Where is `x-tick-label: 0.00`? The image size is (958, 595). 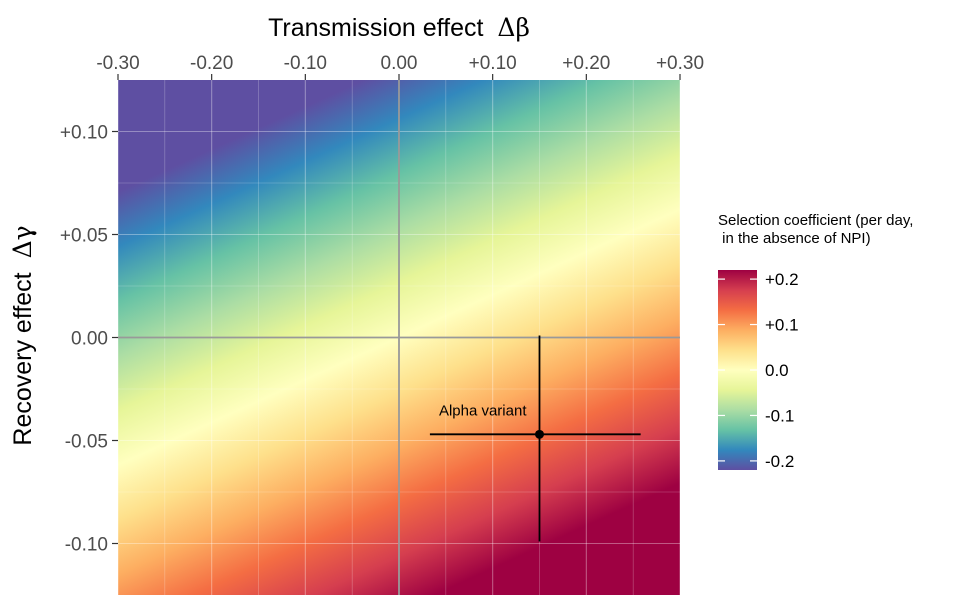
x-tick-label: 0.00 is located at coordinates (399, 63).